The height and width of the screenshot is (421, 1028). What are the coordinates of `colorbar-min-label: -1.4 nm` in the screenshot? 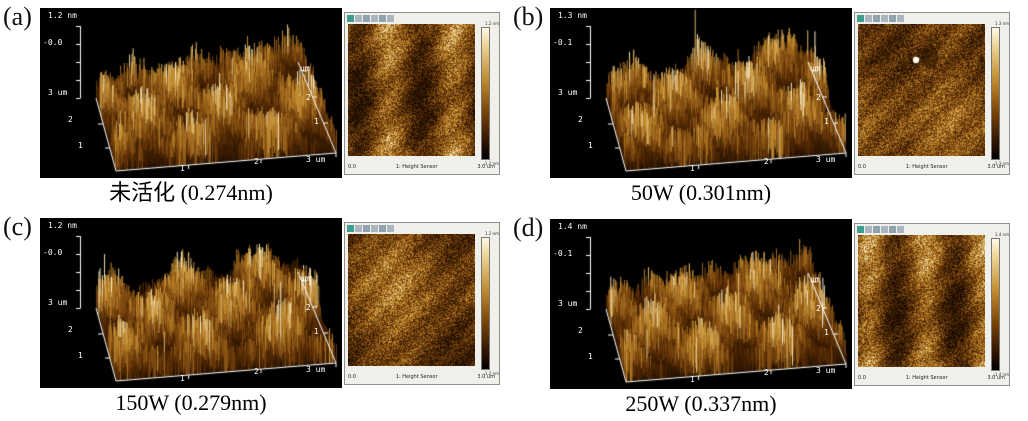 It's located at (1001, 374).